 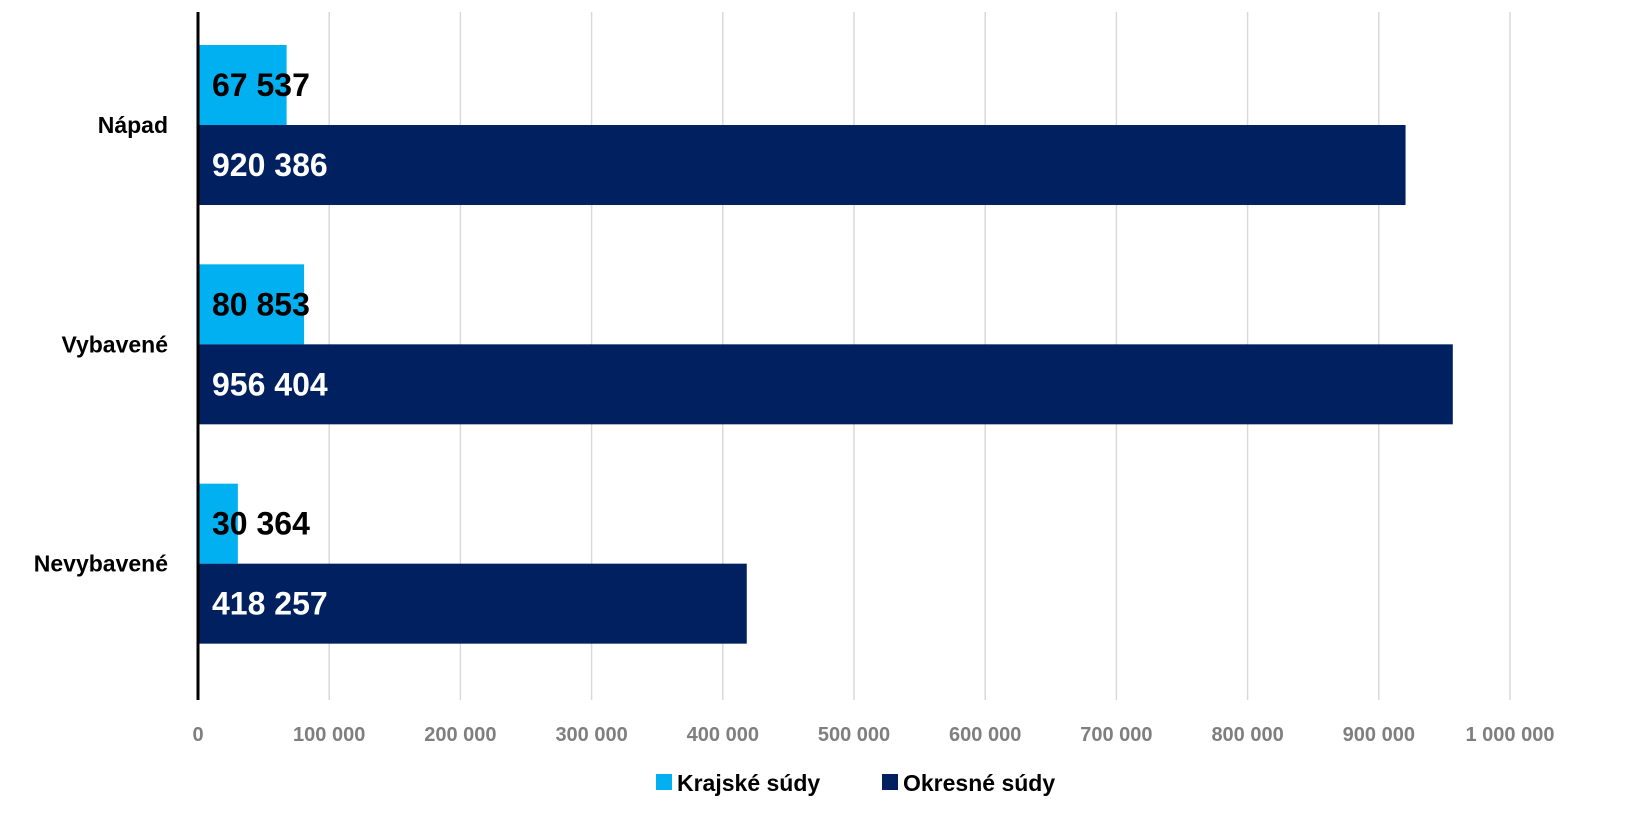 What do you see at coordinates (114, 344) in the screenshot?
I see `category-label: Vybavené` at bounding box center [114, 344].